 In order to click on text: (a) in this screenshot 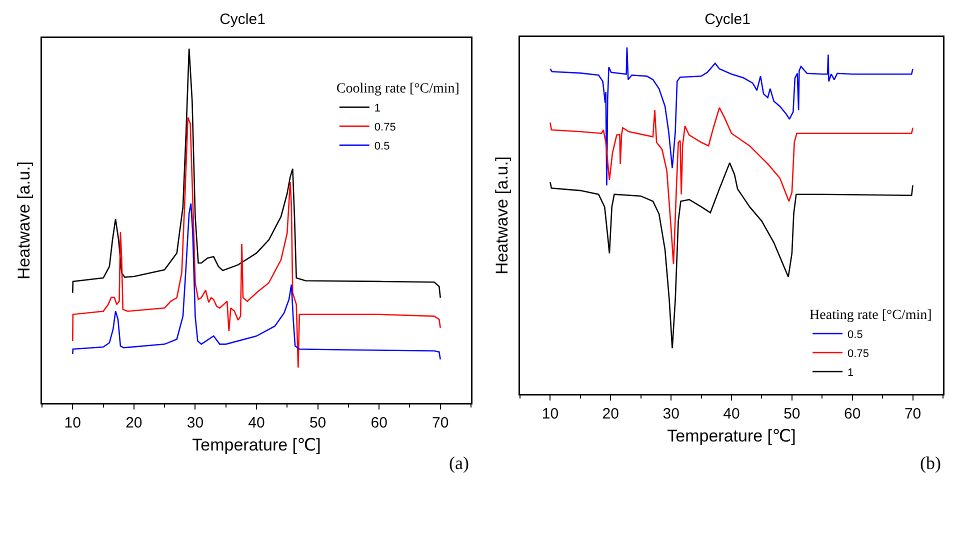, I will do `click(459, 463)`.